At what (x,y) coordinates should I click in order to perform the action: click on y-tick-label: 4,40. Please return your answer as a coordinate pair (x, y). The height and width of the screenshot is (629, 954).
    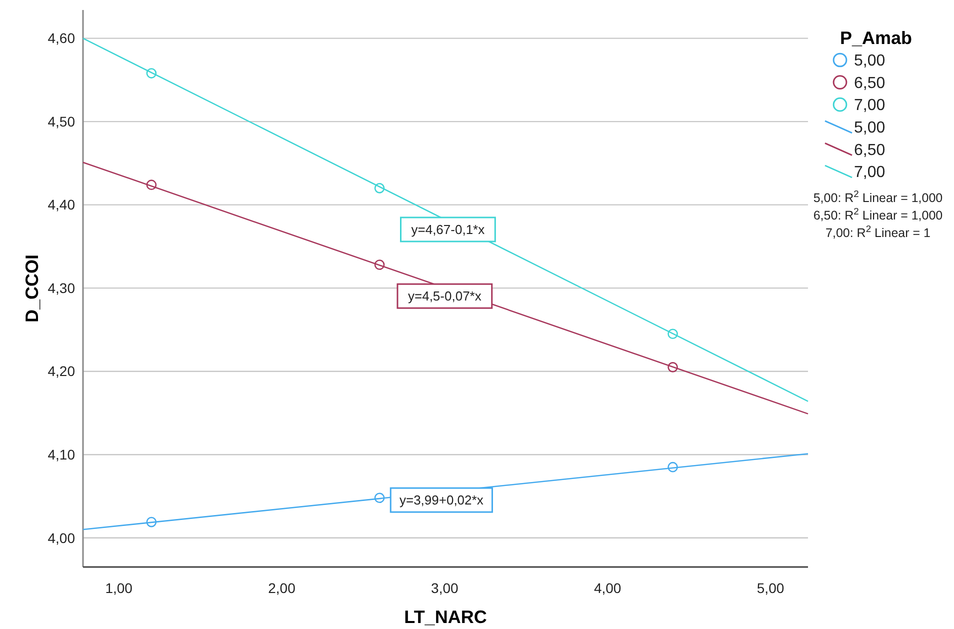
    Looking at the image, I should click on (62, 204).